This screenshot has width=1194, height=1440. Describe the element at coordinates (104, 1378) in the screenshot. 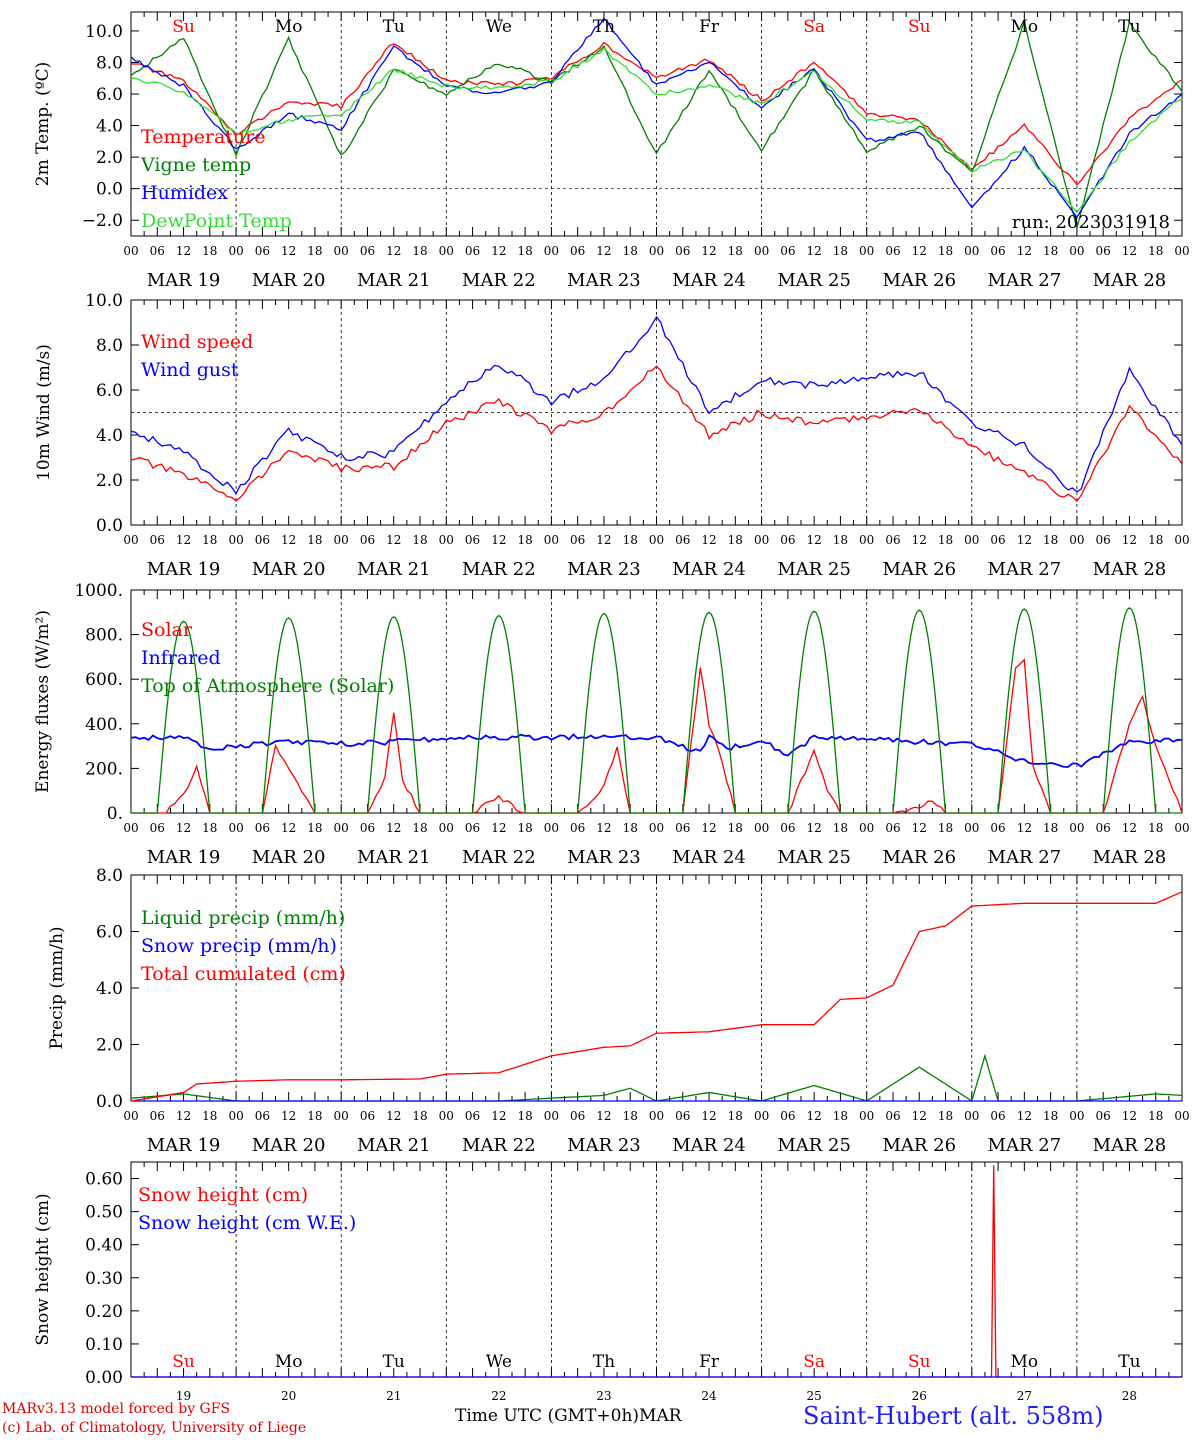

I see `y-tick-label: 0.00` at that location.